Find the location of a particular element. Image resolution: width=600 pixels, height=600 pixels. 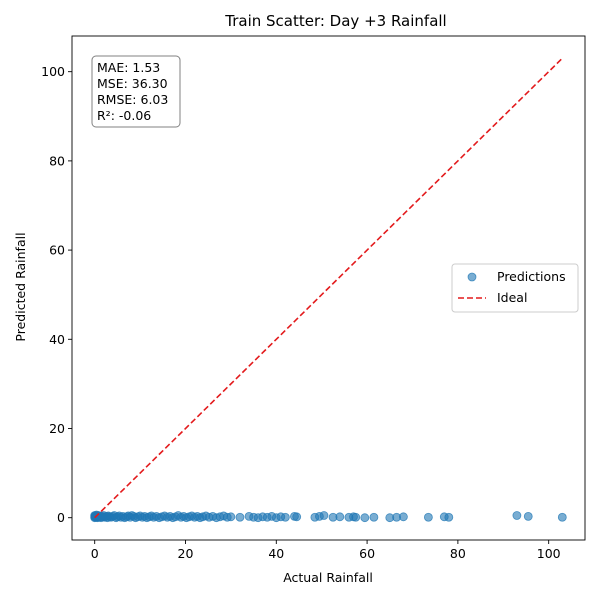

metric-line: MAE: 1.53 is located at coordinates (128, 67).